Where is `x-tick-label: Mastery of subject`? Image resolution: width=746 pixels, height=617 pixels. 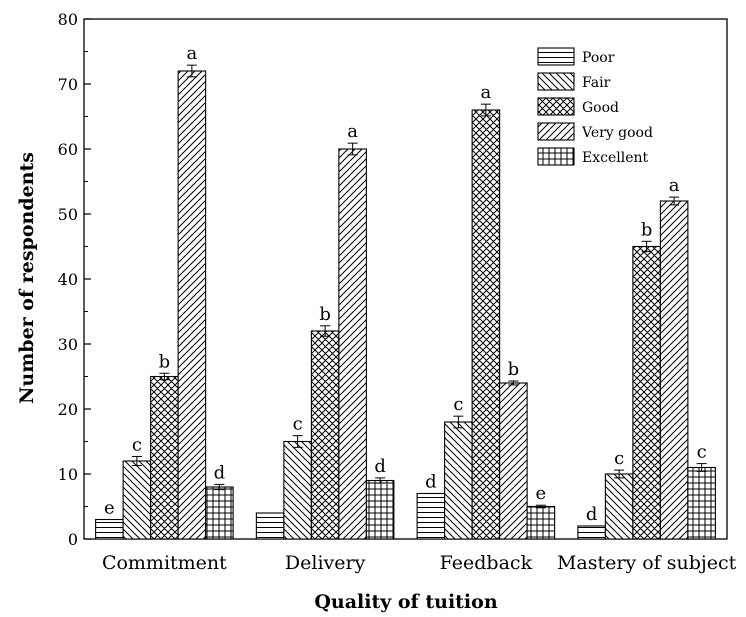 x-tick-label: Mastery of subject is located at coordinates (647, 563).